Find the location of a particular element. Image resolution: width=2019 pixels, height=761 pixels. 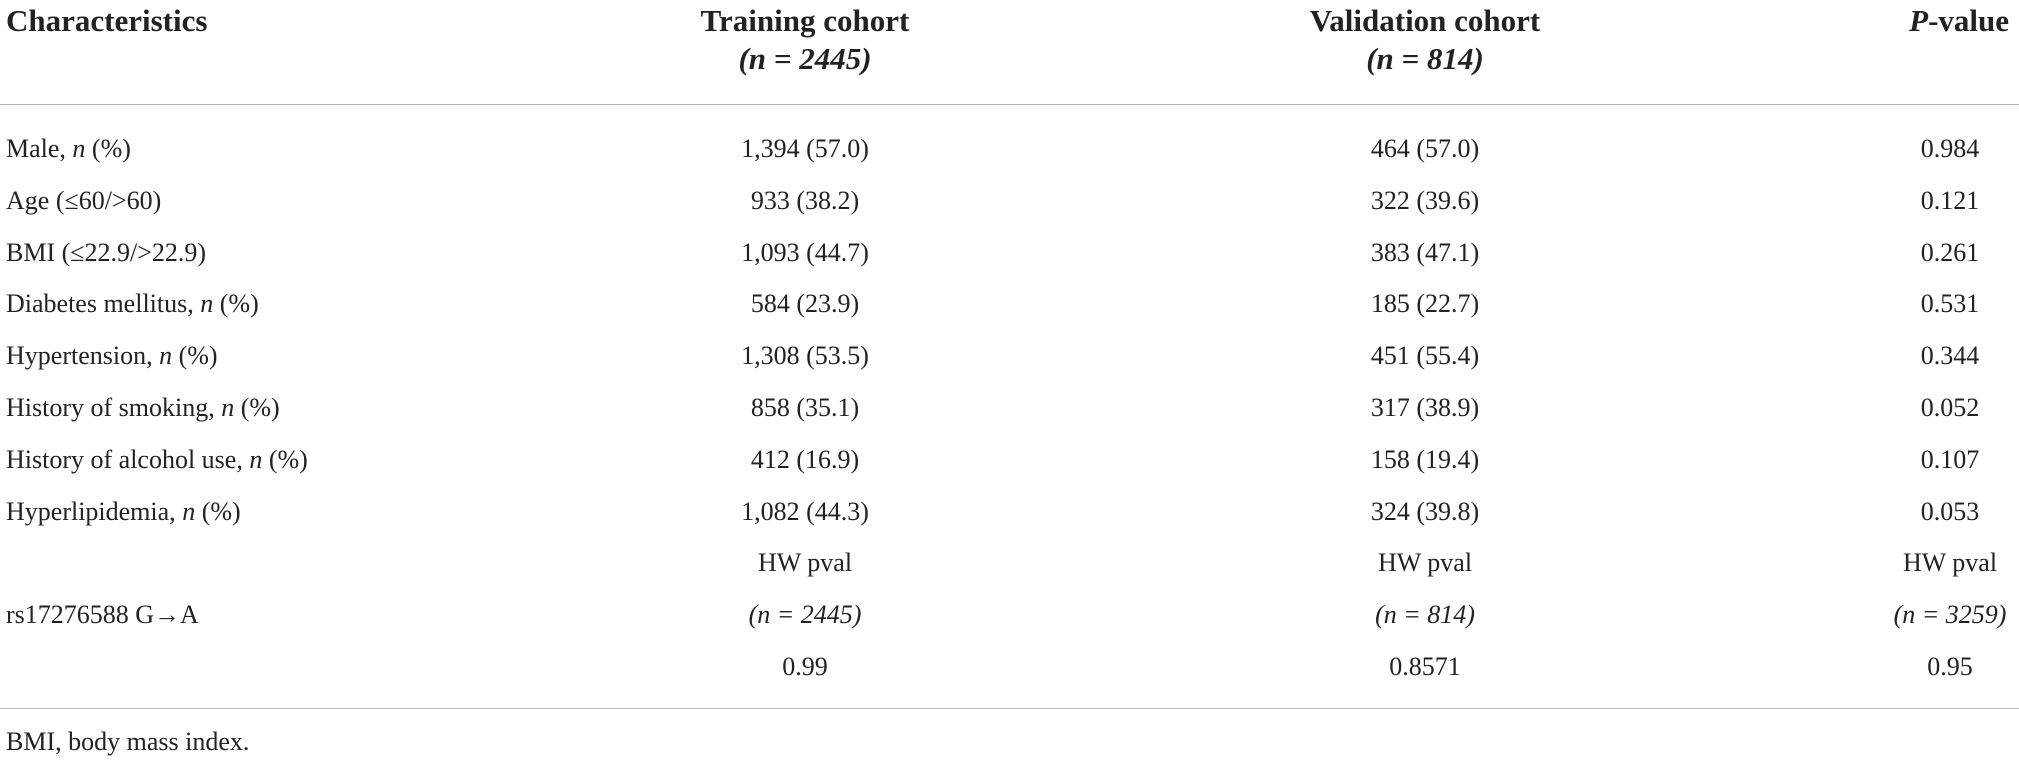

cell-p-value: 0.344 is located at coordinates (1950, 356).